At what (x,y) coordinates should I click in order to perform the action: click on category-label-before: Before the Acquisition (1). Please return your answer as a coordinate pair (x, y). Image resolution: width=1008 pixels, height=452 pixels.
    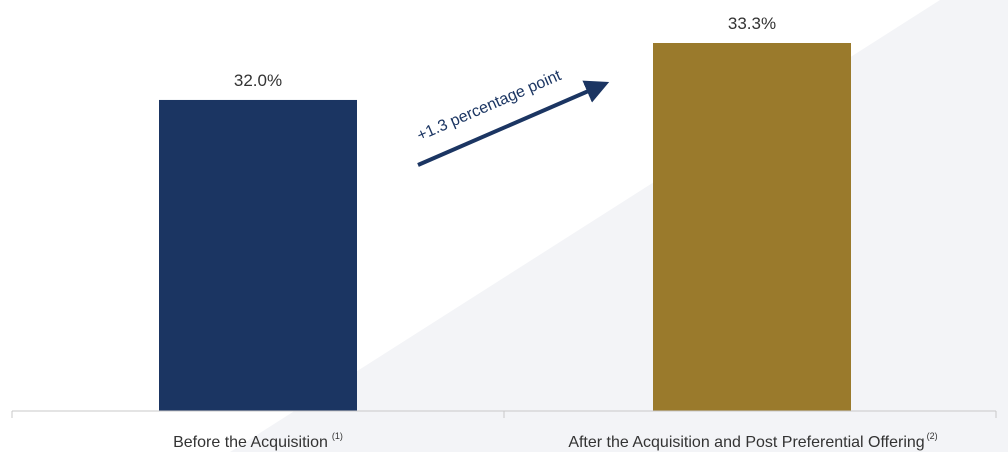
    Looking at the image, I should click on (258, 441).